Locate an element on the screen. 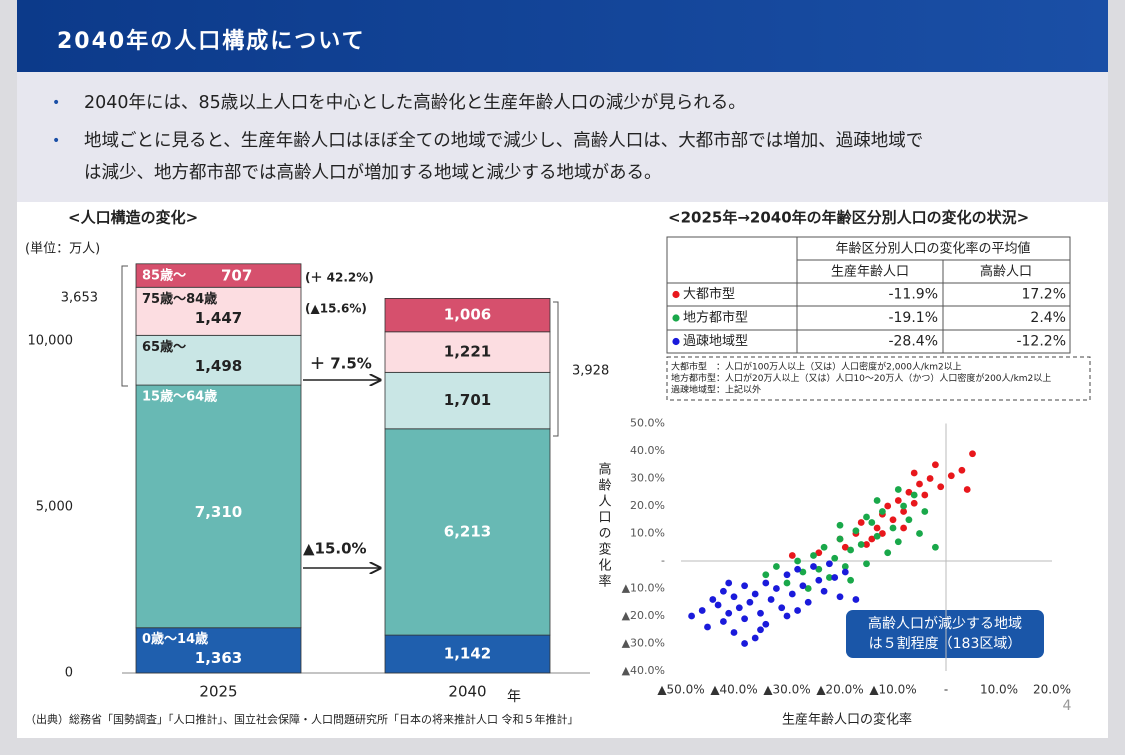 Image resolution: width=1125 pixels, height=755 pixels. table-subheader: 生産年齢人口 is located at coordinates (870, 272).